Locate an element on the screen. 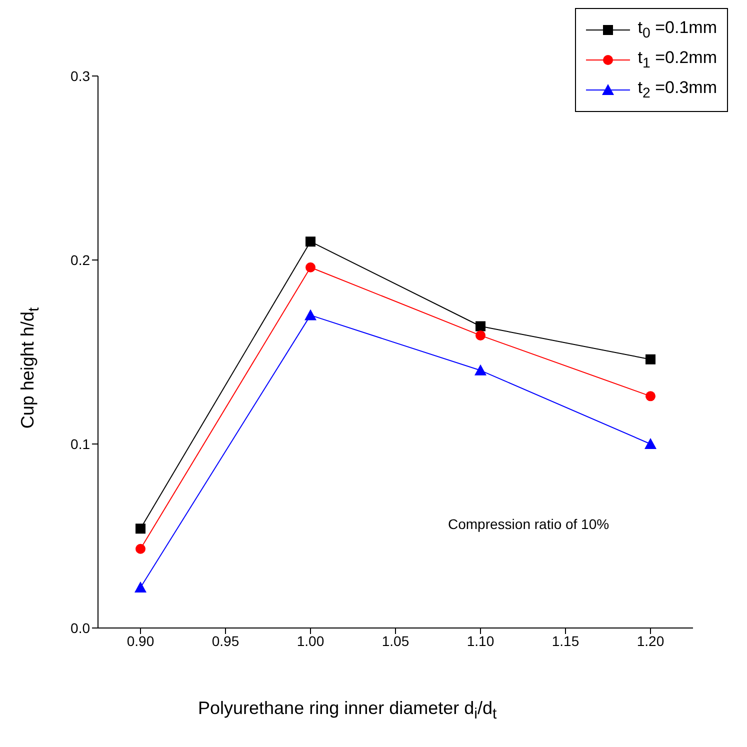  x-axis-title: Polyurethane ring inner diameter d$_{i}$/d$_{t}$ is located at coordinates (347, 710).